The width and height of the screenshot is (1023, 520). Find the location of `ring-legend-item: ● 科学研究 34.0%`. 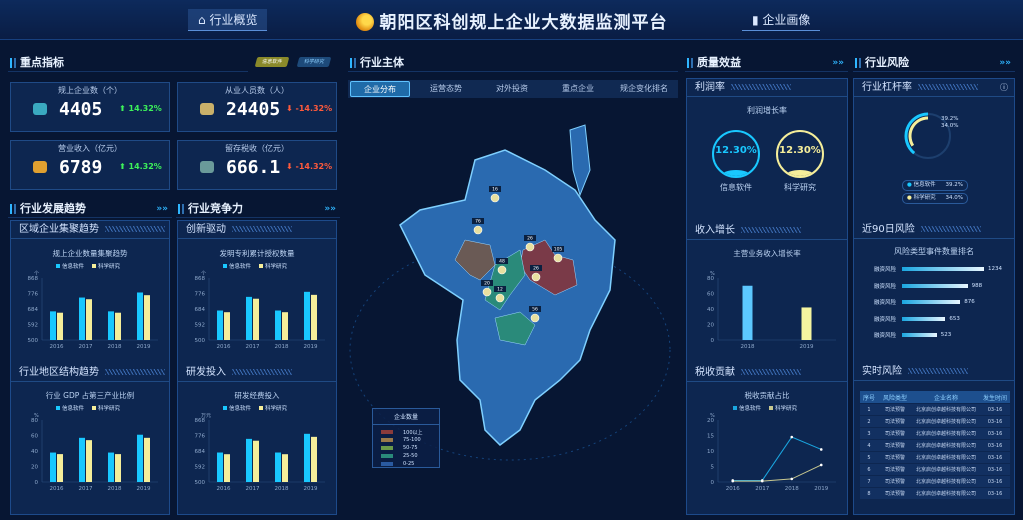

ring-legend-item: ● 科学研究 34.0% is located at coordinates (935, 198).